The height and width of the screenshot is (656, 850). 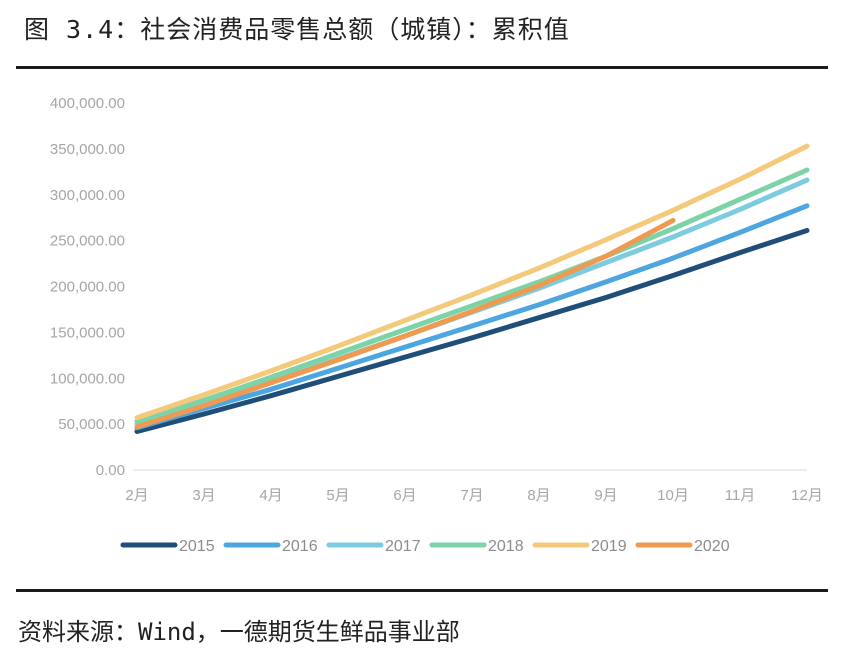 I want to click on legend-label-2015: 2015, so click(x=197, y=546).